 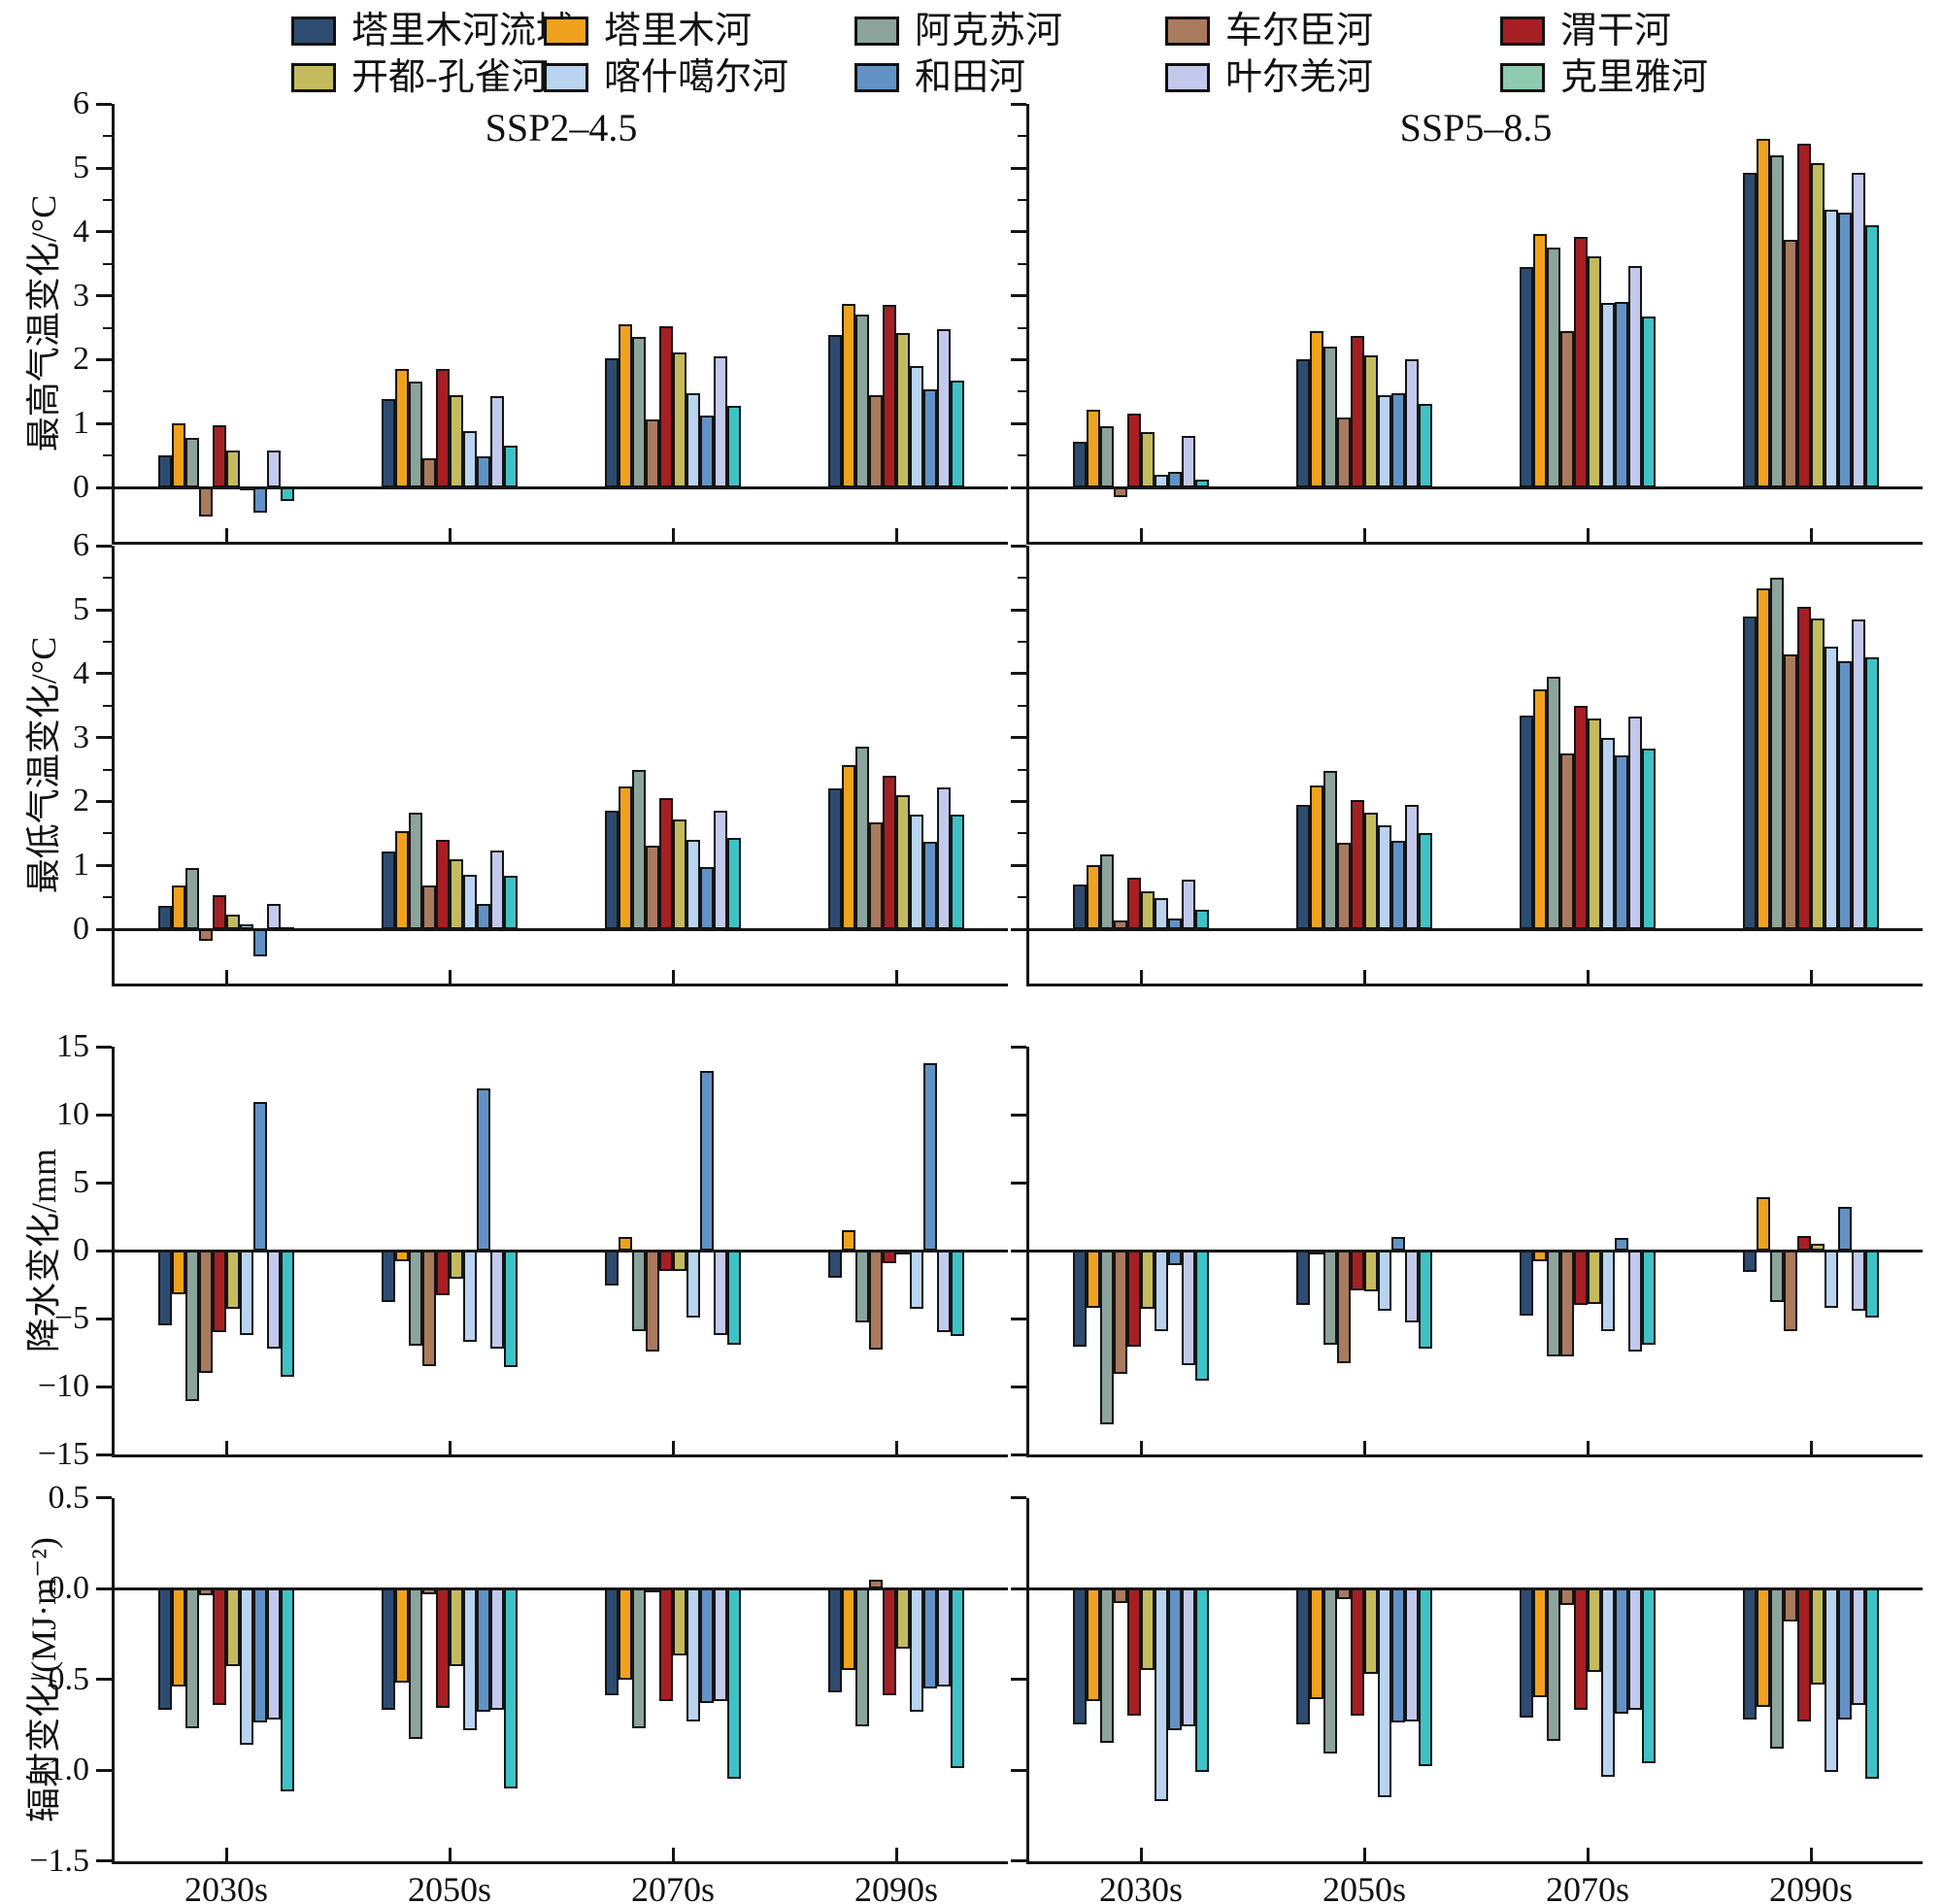 What do you see at coordinates (1027, 766) in the screenshot?
I see `y-axis` at bounding box center [1027, 766].